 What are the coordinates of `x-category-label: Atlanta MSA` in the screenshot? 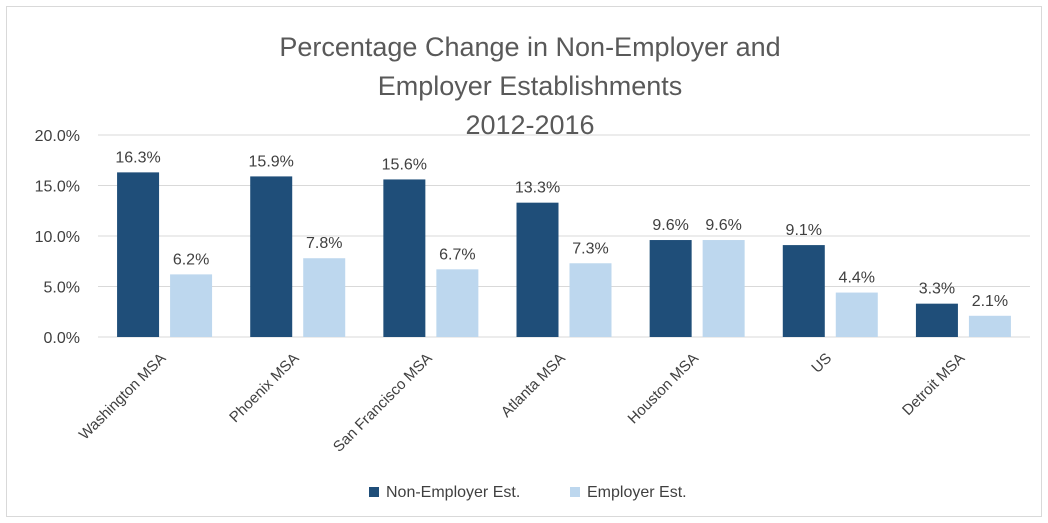 It's located at (533, 385).